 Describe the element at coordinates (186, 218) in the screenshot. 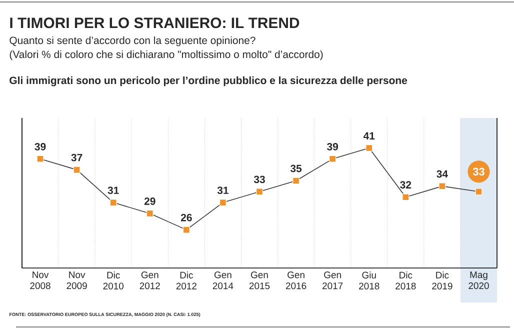

I see `data-label: 26` at that location.